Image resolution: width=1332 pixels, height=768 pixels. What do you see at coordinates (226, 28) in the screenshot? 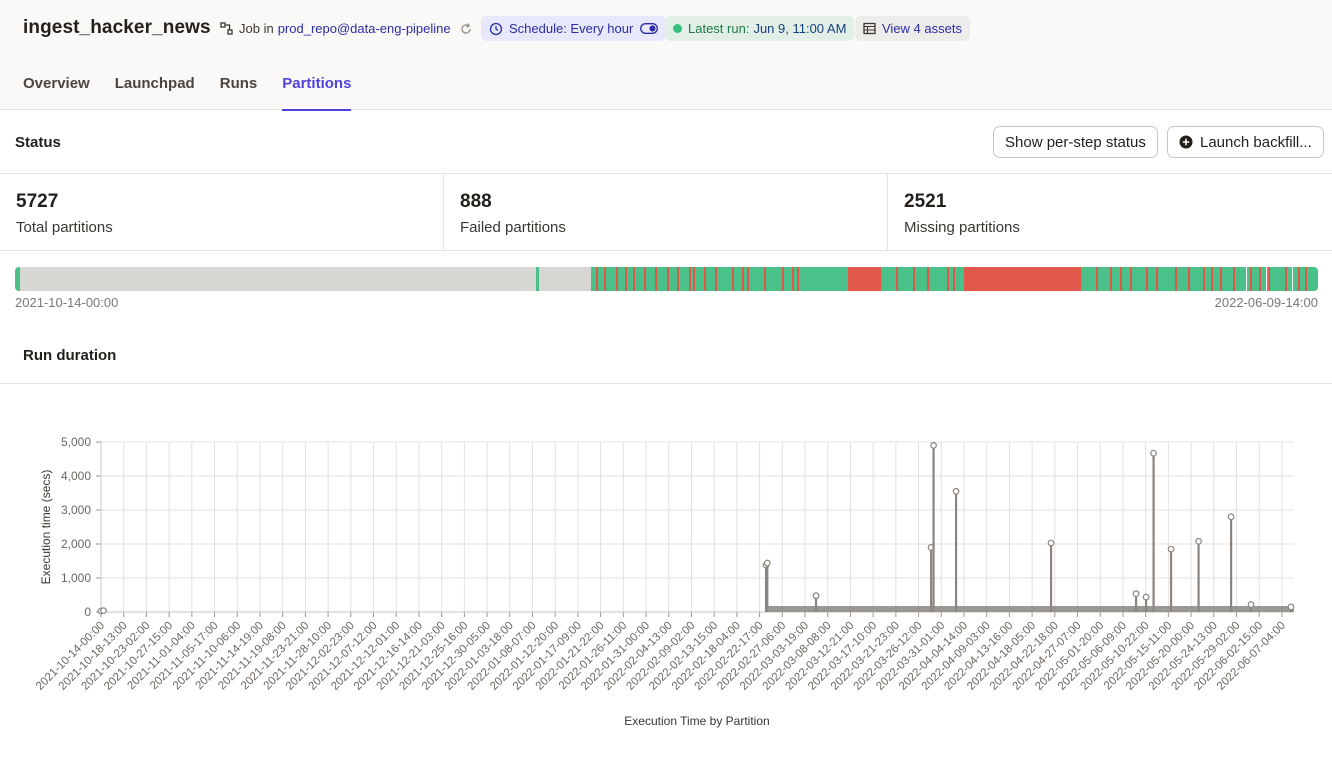
I see `job-icon` at bounding box center [226, 28].